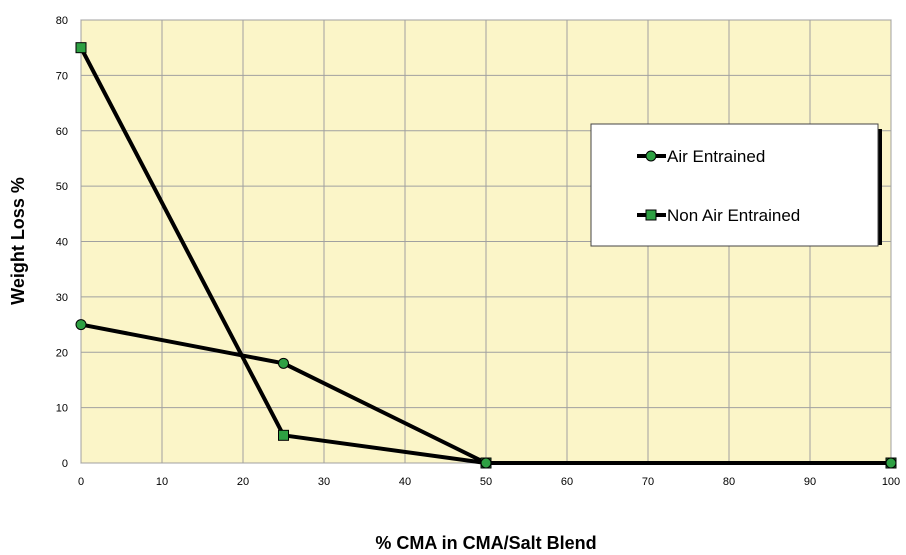 This screenshot has height=555, width=906. Describe the element at coordinates (62, 243) in the screenshot. I see `y-tick-label-40: 40` at that location.